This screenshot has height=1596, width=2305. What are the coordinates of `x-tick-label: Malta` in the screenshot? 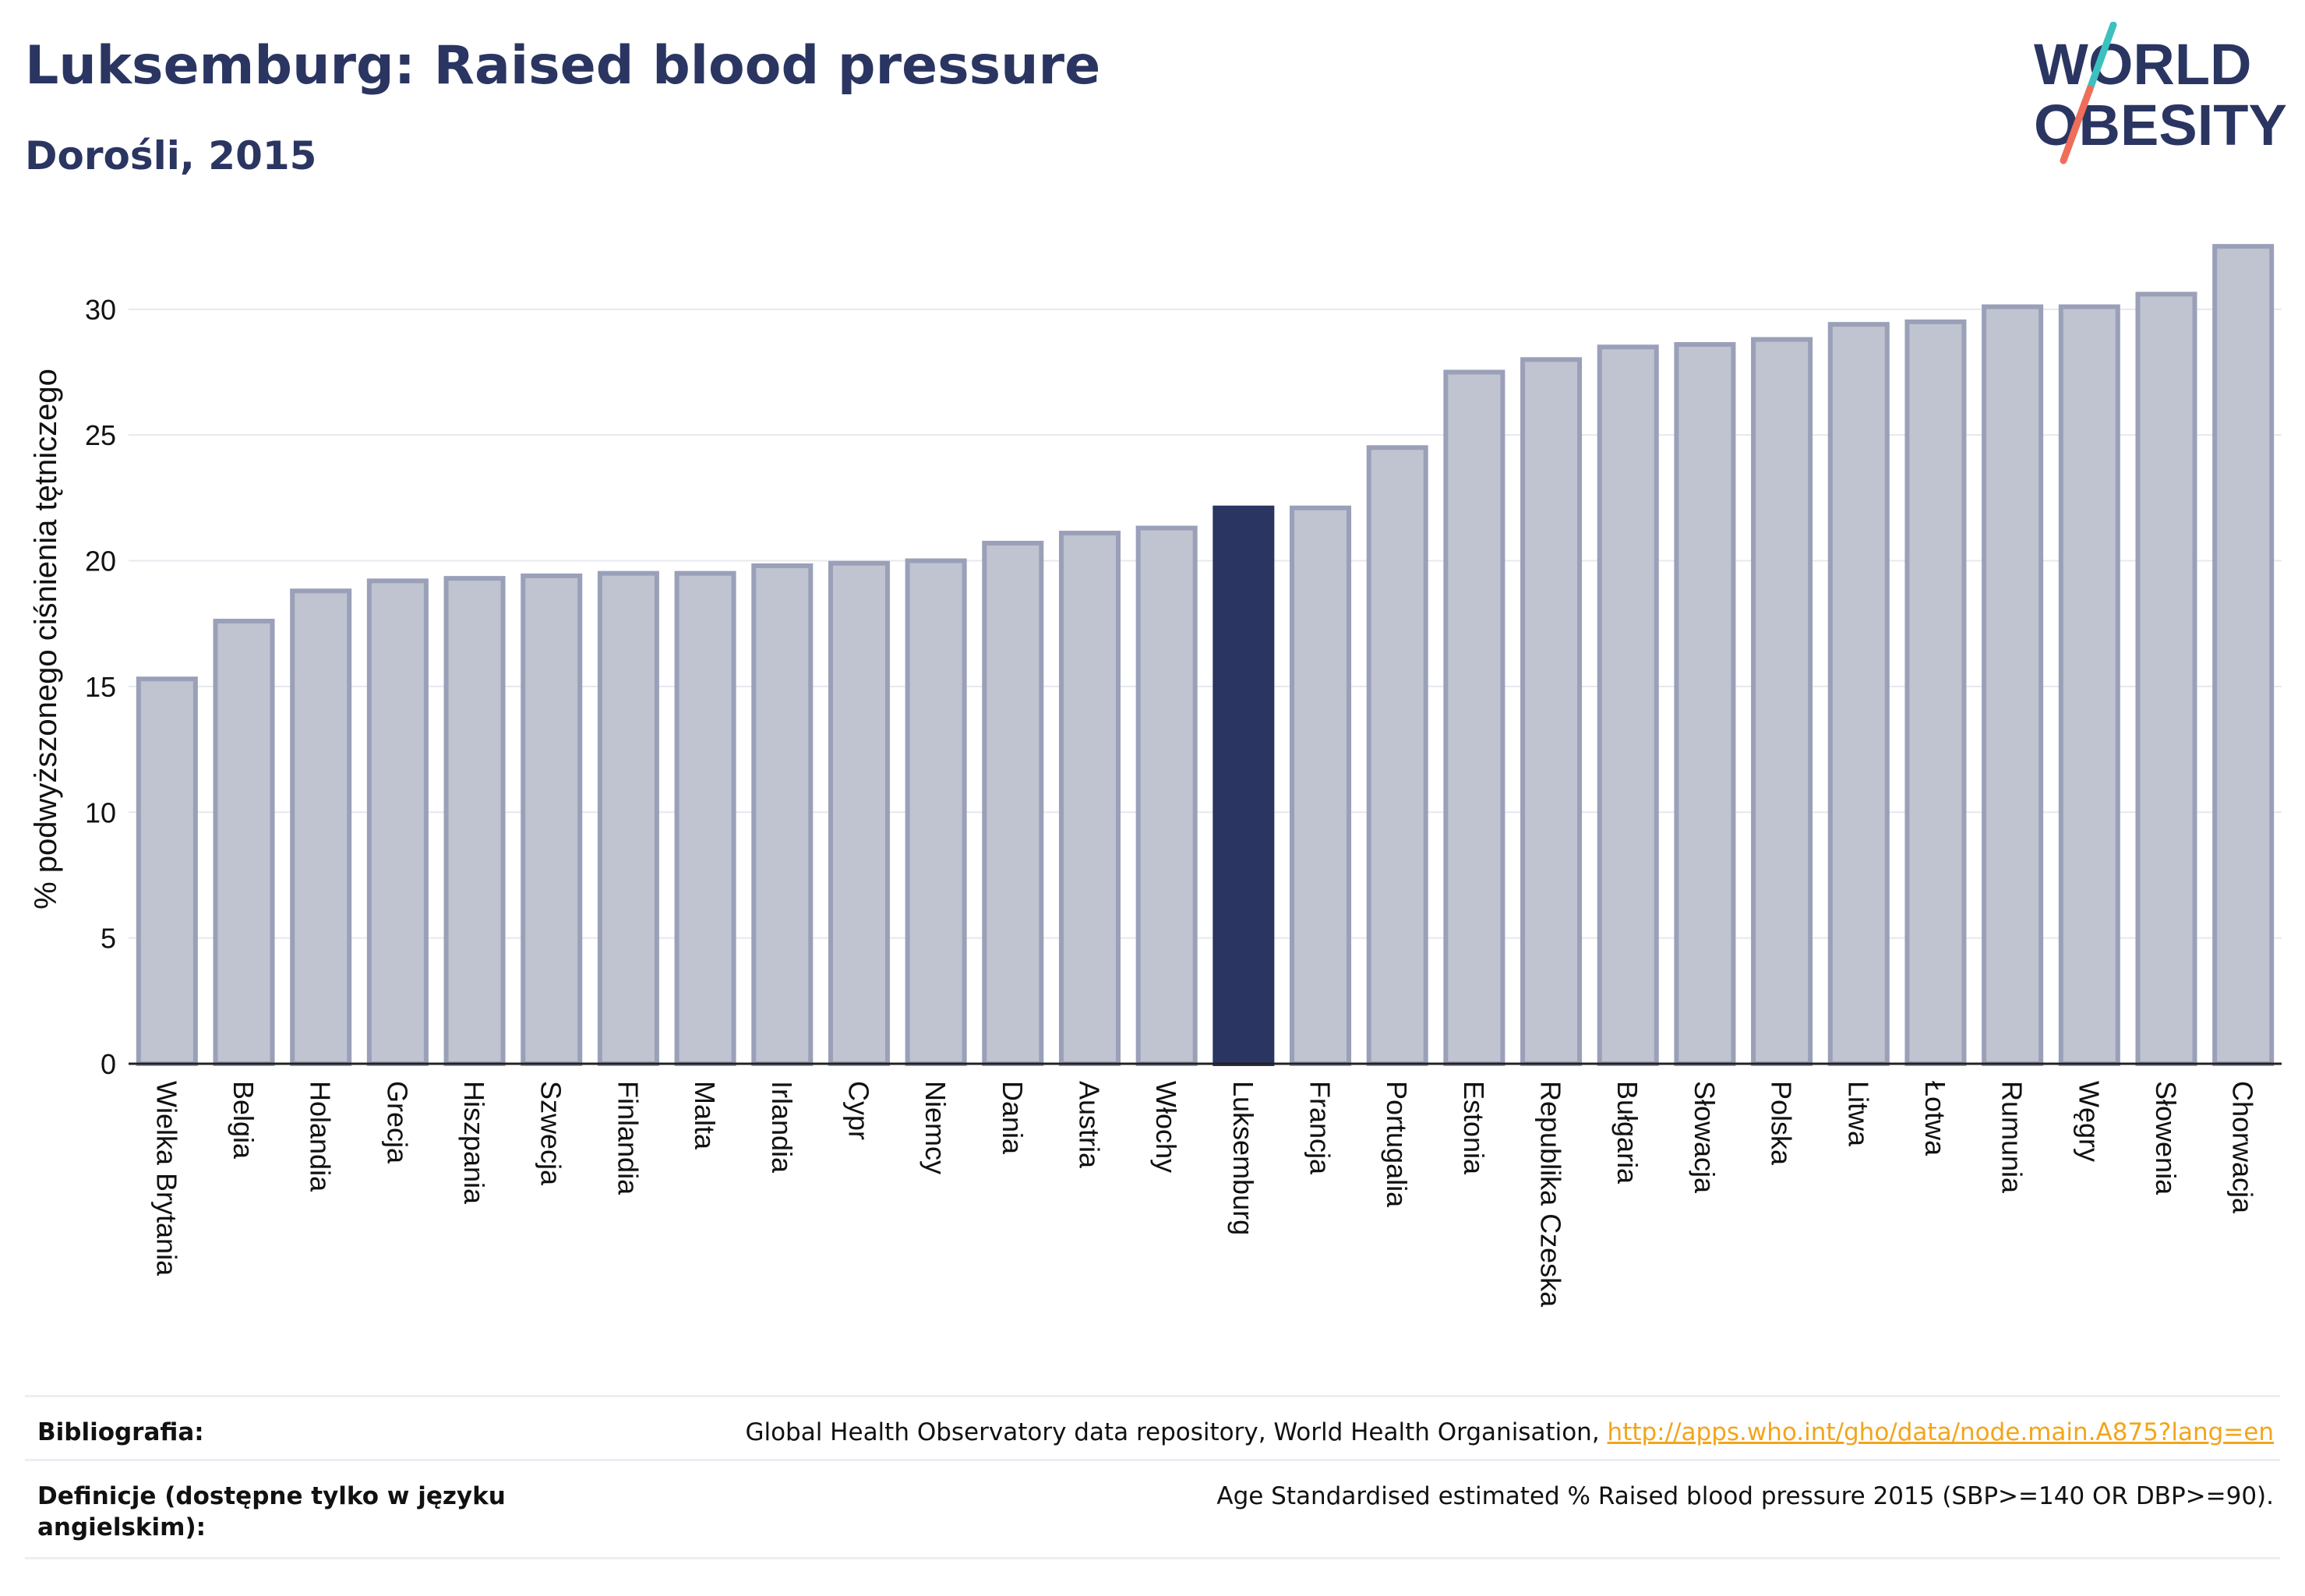 It's located at (705, 1115).